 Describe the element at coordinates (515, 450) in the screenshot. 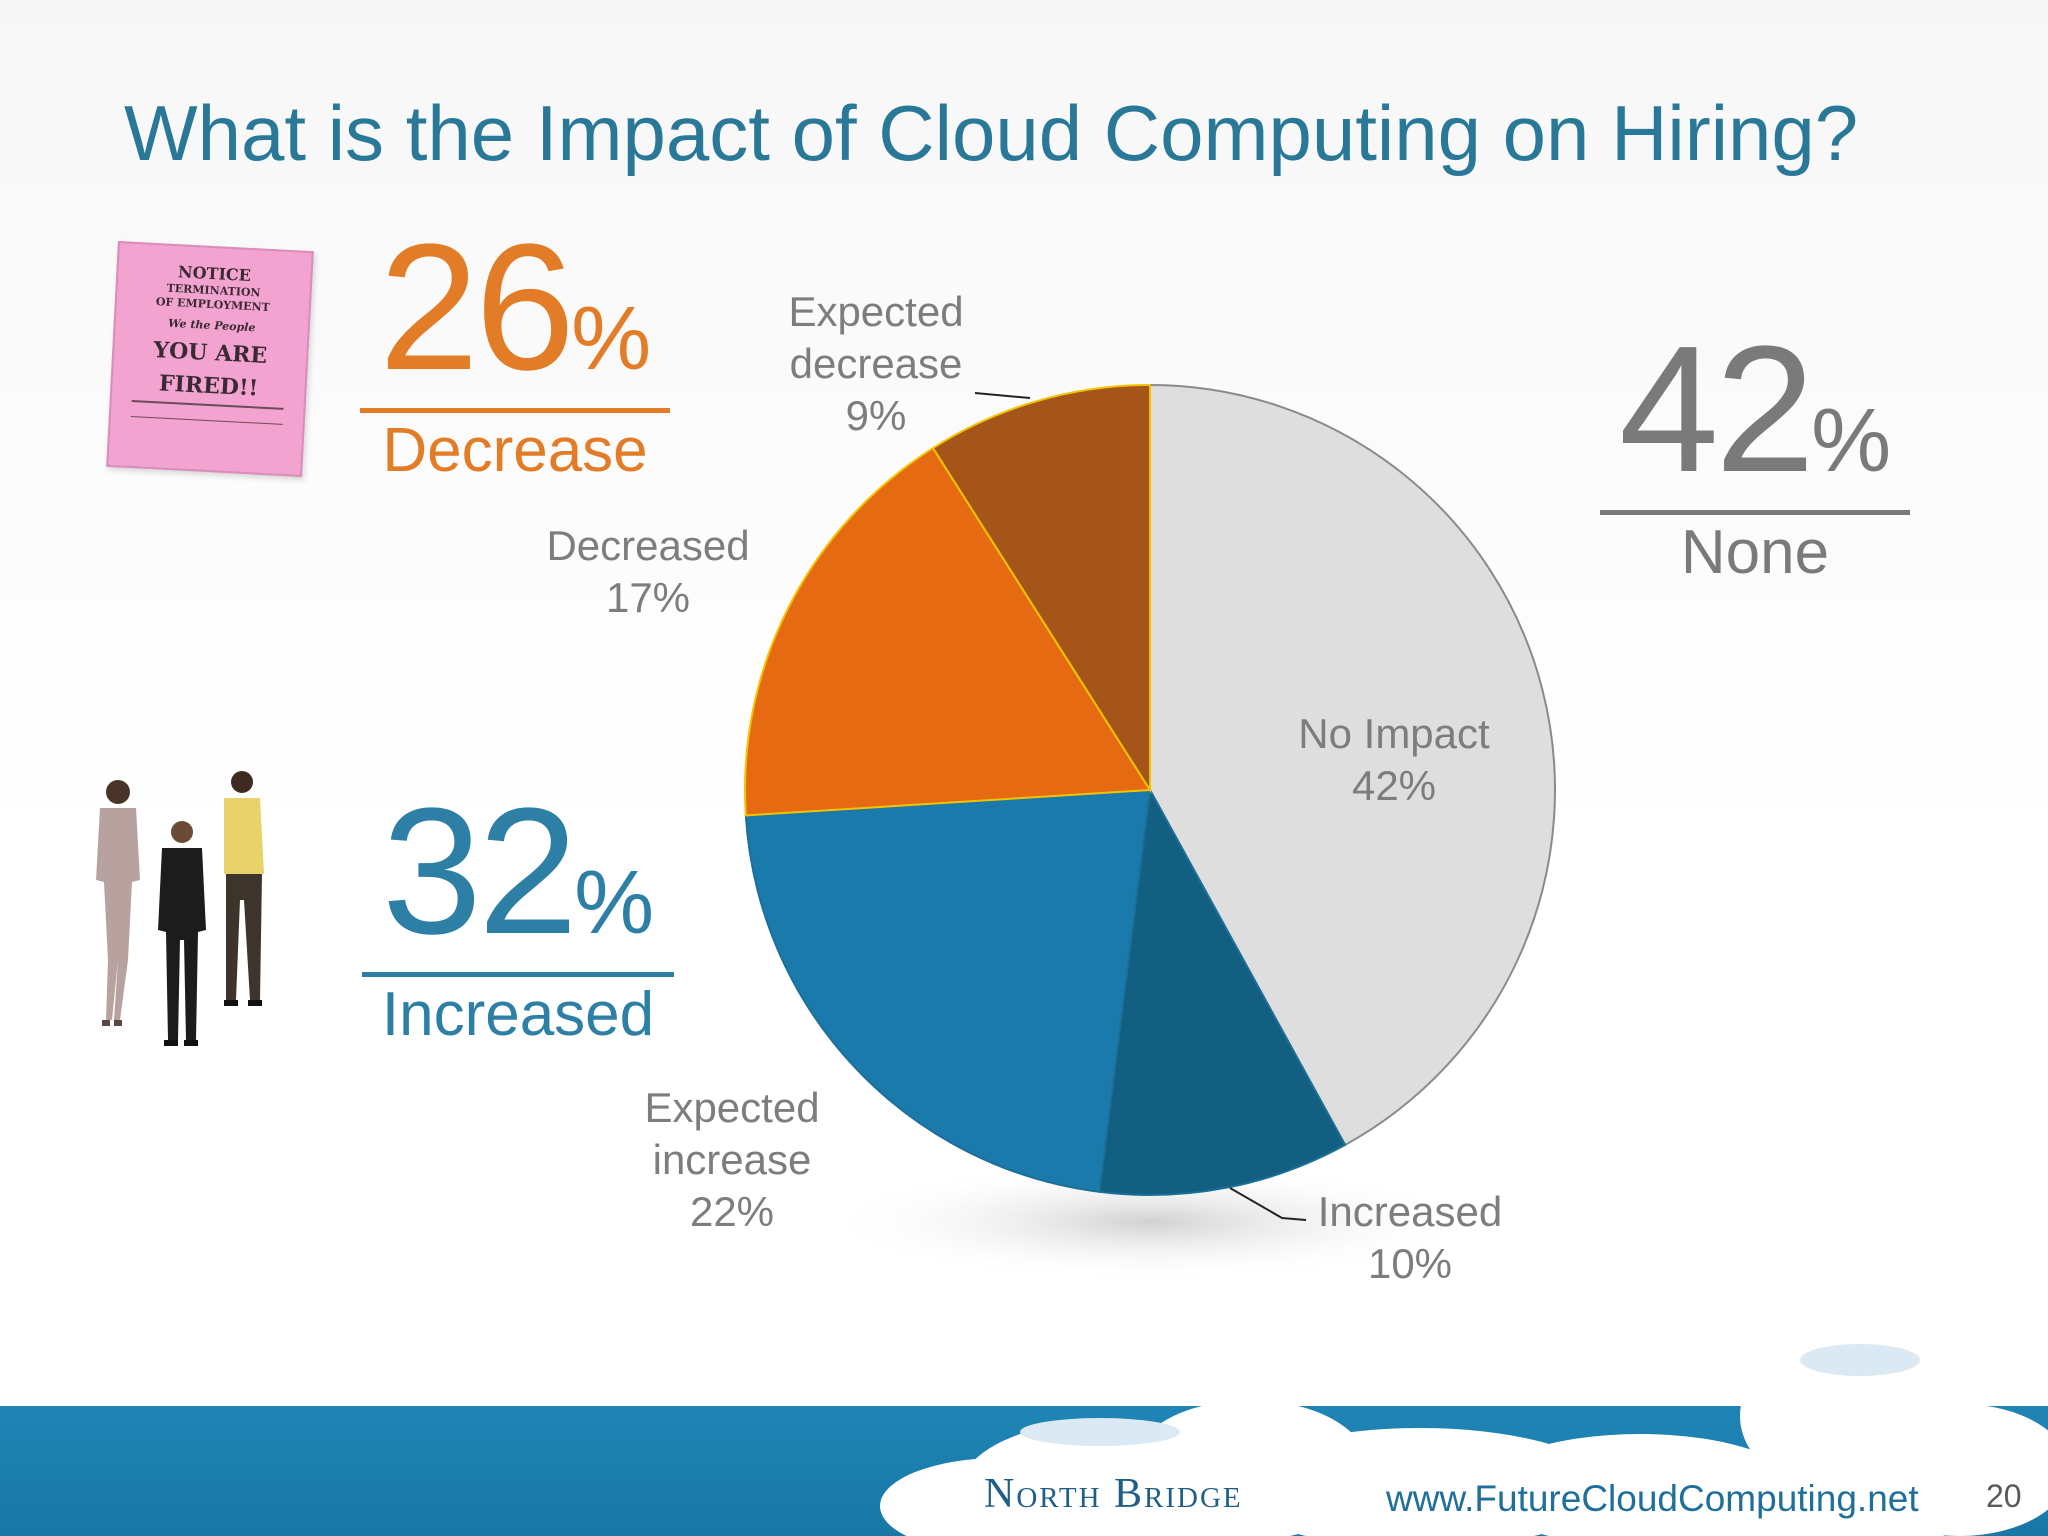

I see `decrease-stat-label: Decrease` at that location.